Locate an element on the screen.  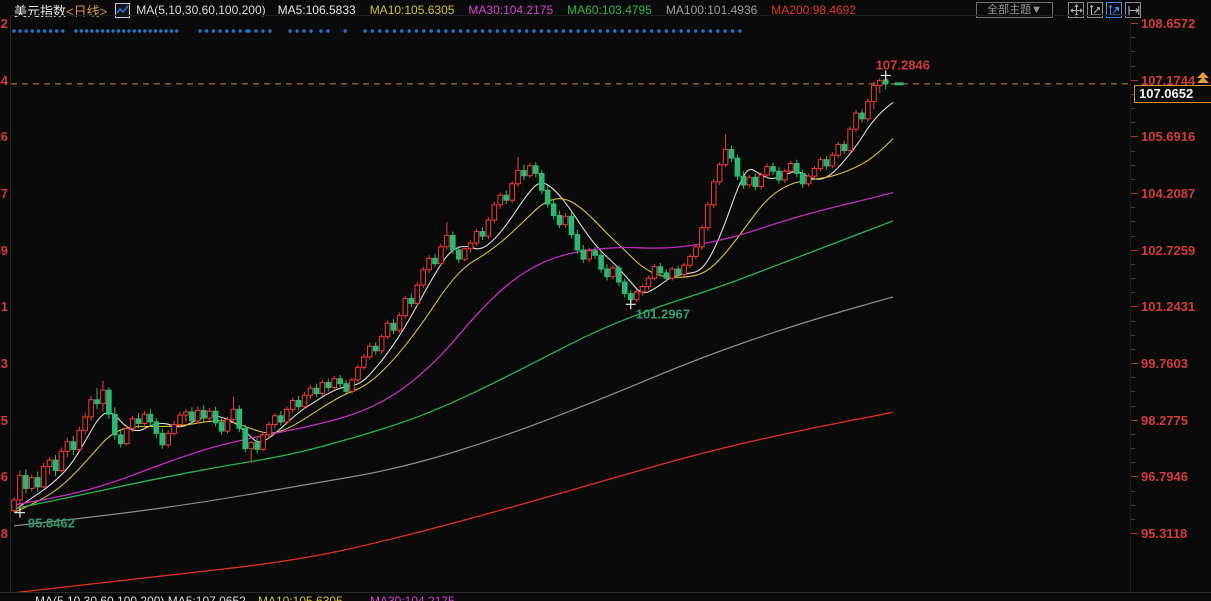
axis-price-label: 101.2431 is located at coordinates (1168, 307).